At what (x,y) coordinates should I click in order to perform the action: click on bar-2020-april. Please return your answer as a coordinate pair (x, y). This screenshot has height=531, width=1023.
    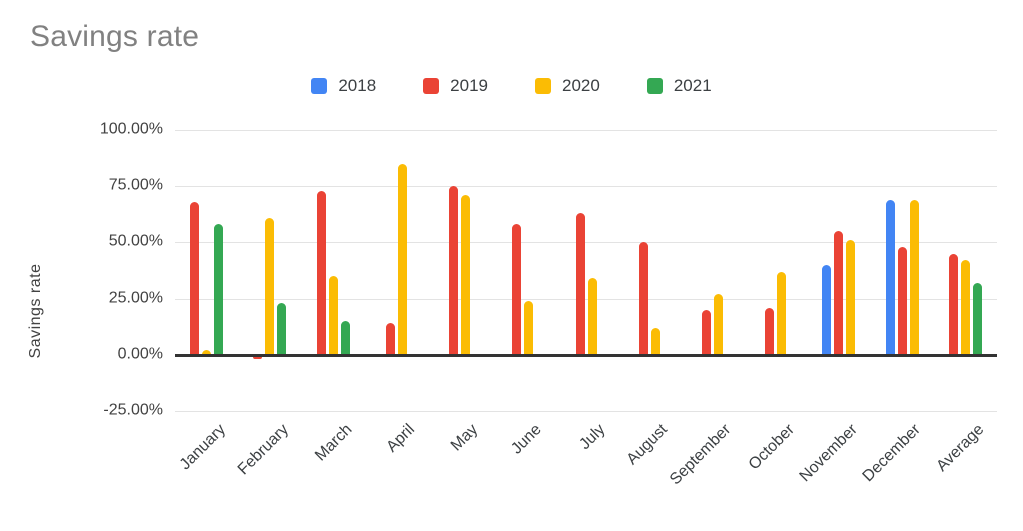
    Looking at the image, I should click on (402, 259).